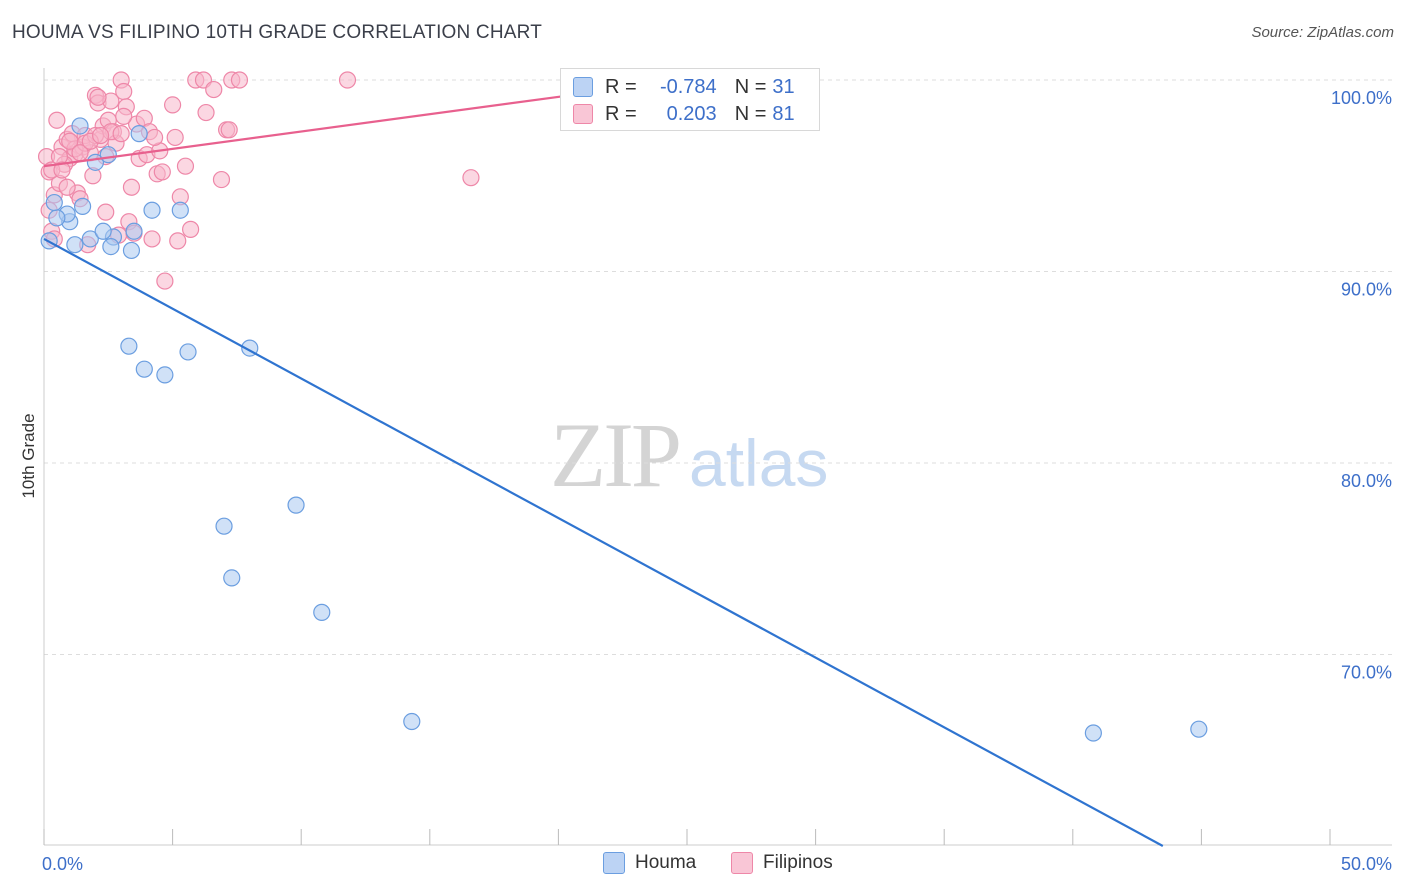 This screenshot has height=892, width=1406. Describe the element at coordinates (1322, 32) in the screenshot. I see `source-label: Source: ZipAtlas.com` at that location.